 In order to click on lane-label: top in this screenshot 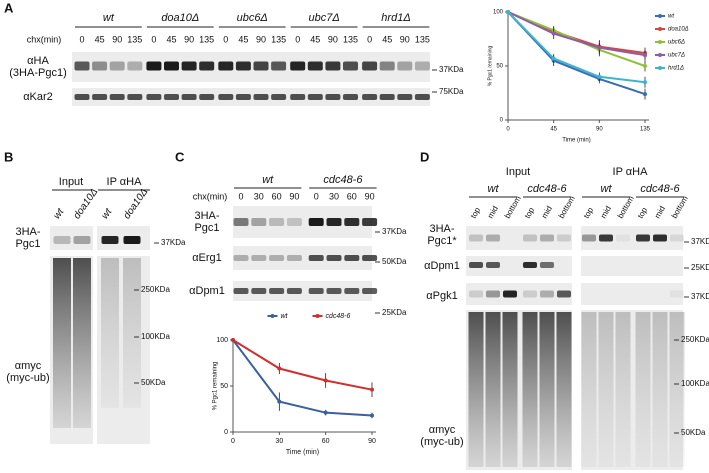, I will do `click(643, 212)`.